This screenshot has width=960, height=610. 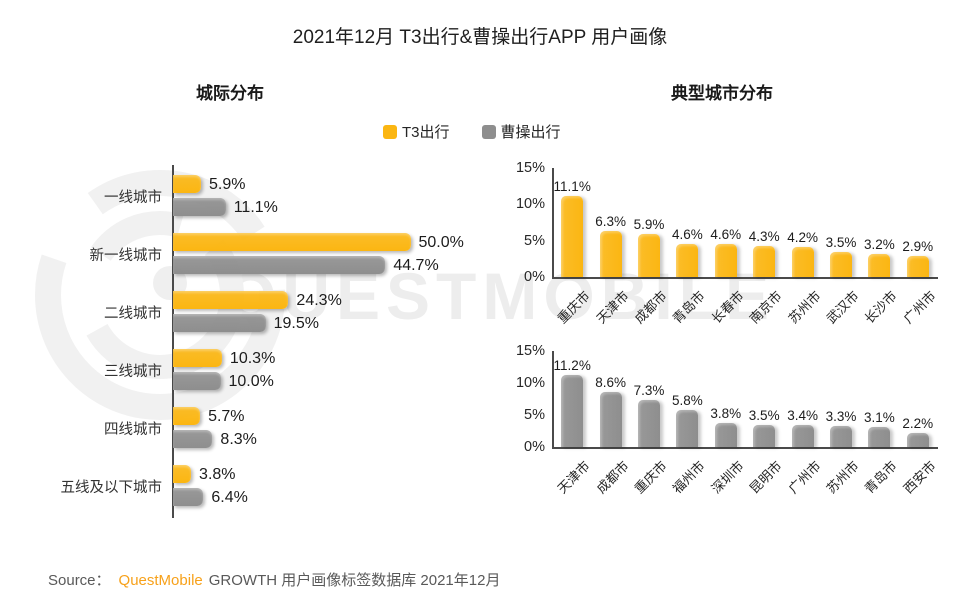 What do you see at coordinates (296, 323) in the screenshot?
I see `tier-value-label: 19.5%` at bounding box center [296, 323].